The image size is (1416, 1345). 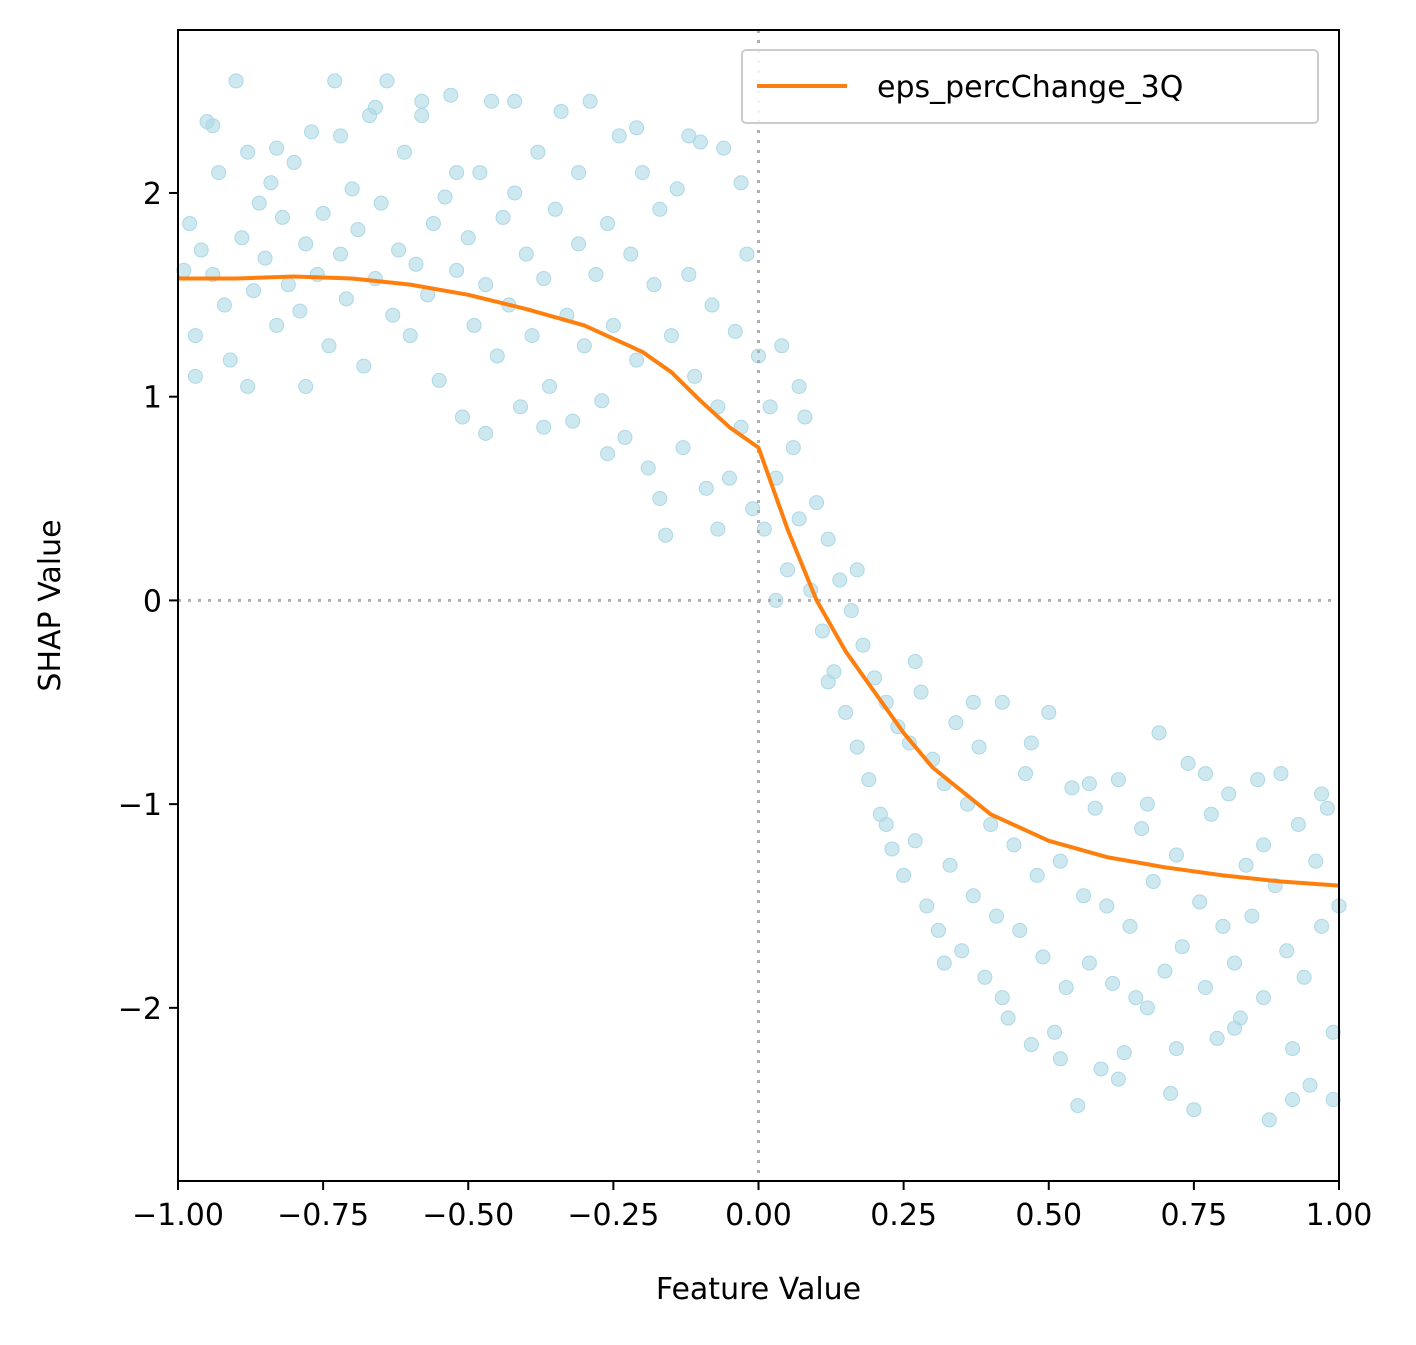 What do you see at coordinates (152, 398) in the screenshot?
I see `y-tick-label: 1` at bounding box center [152, 398].